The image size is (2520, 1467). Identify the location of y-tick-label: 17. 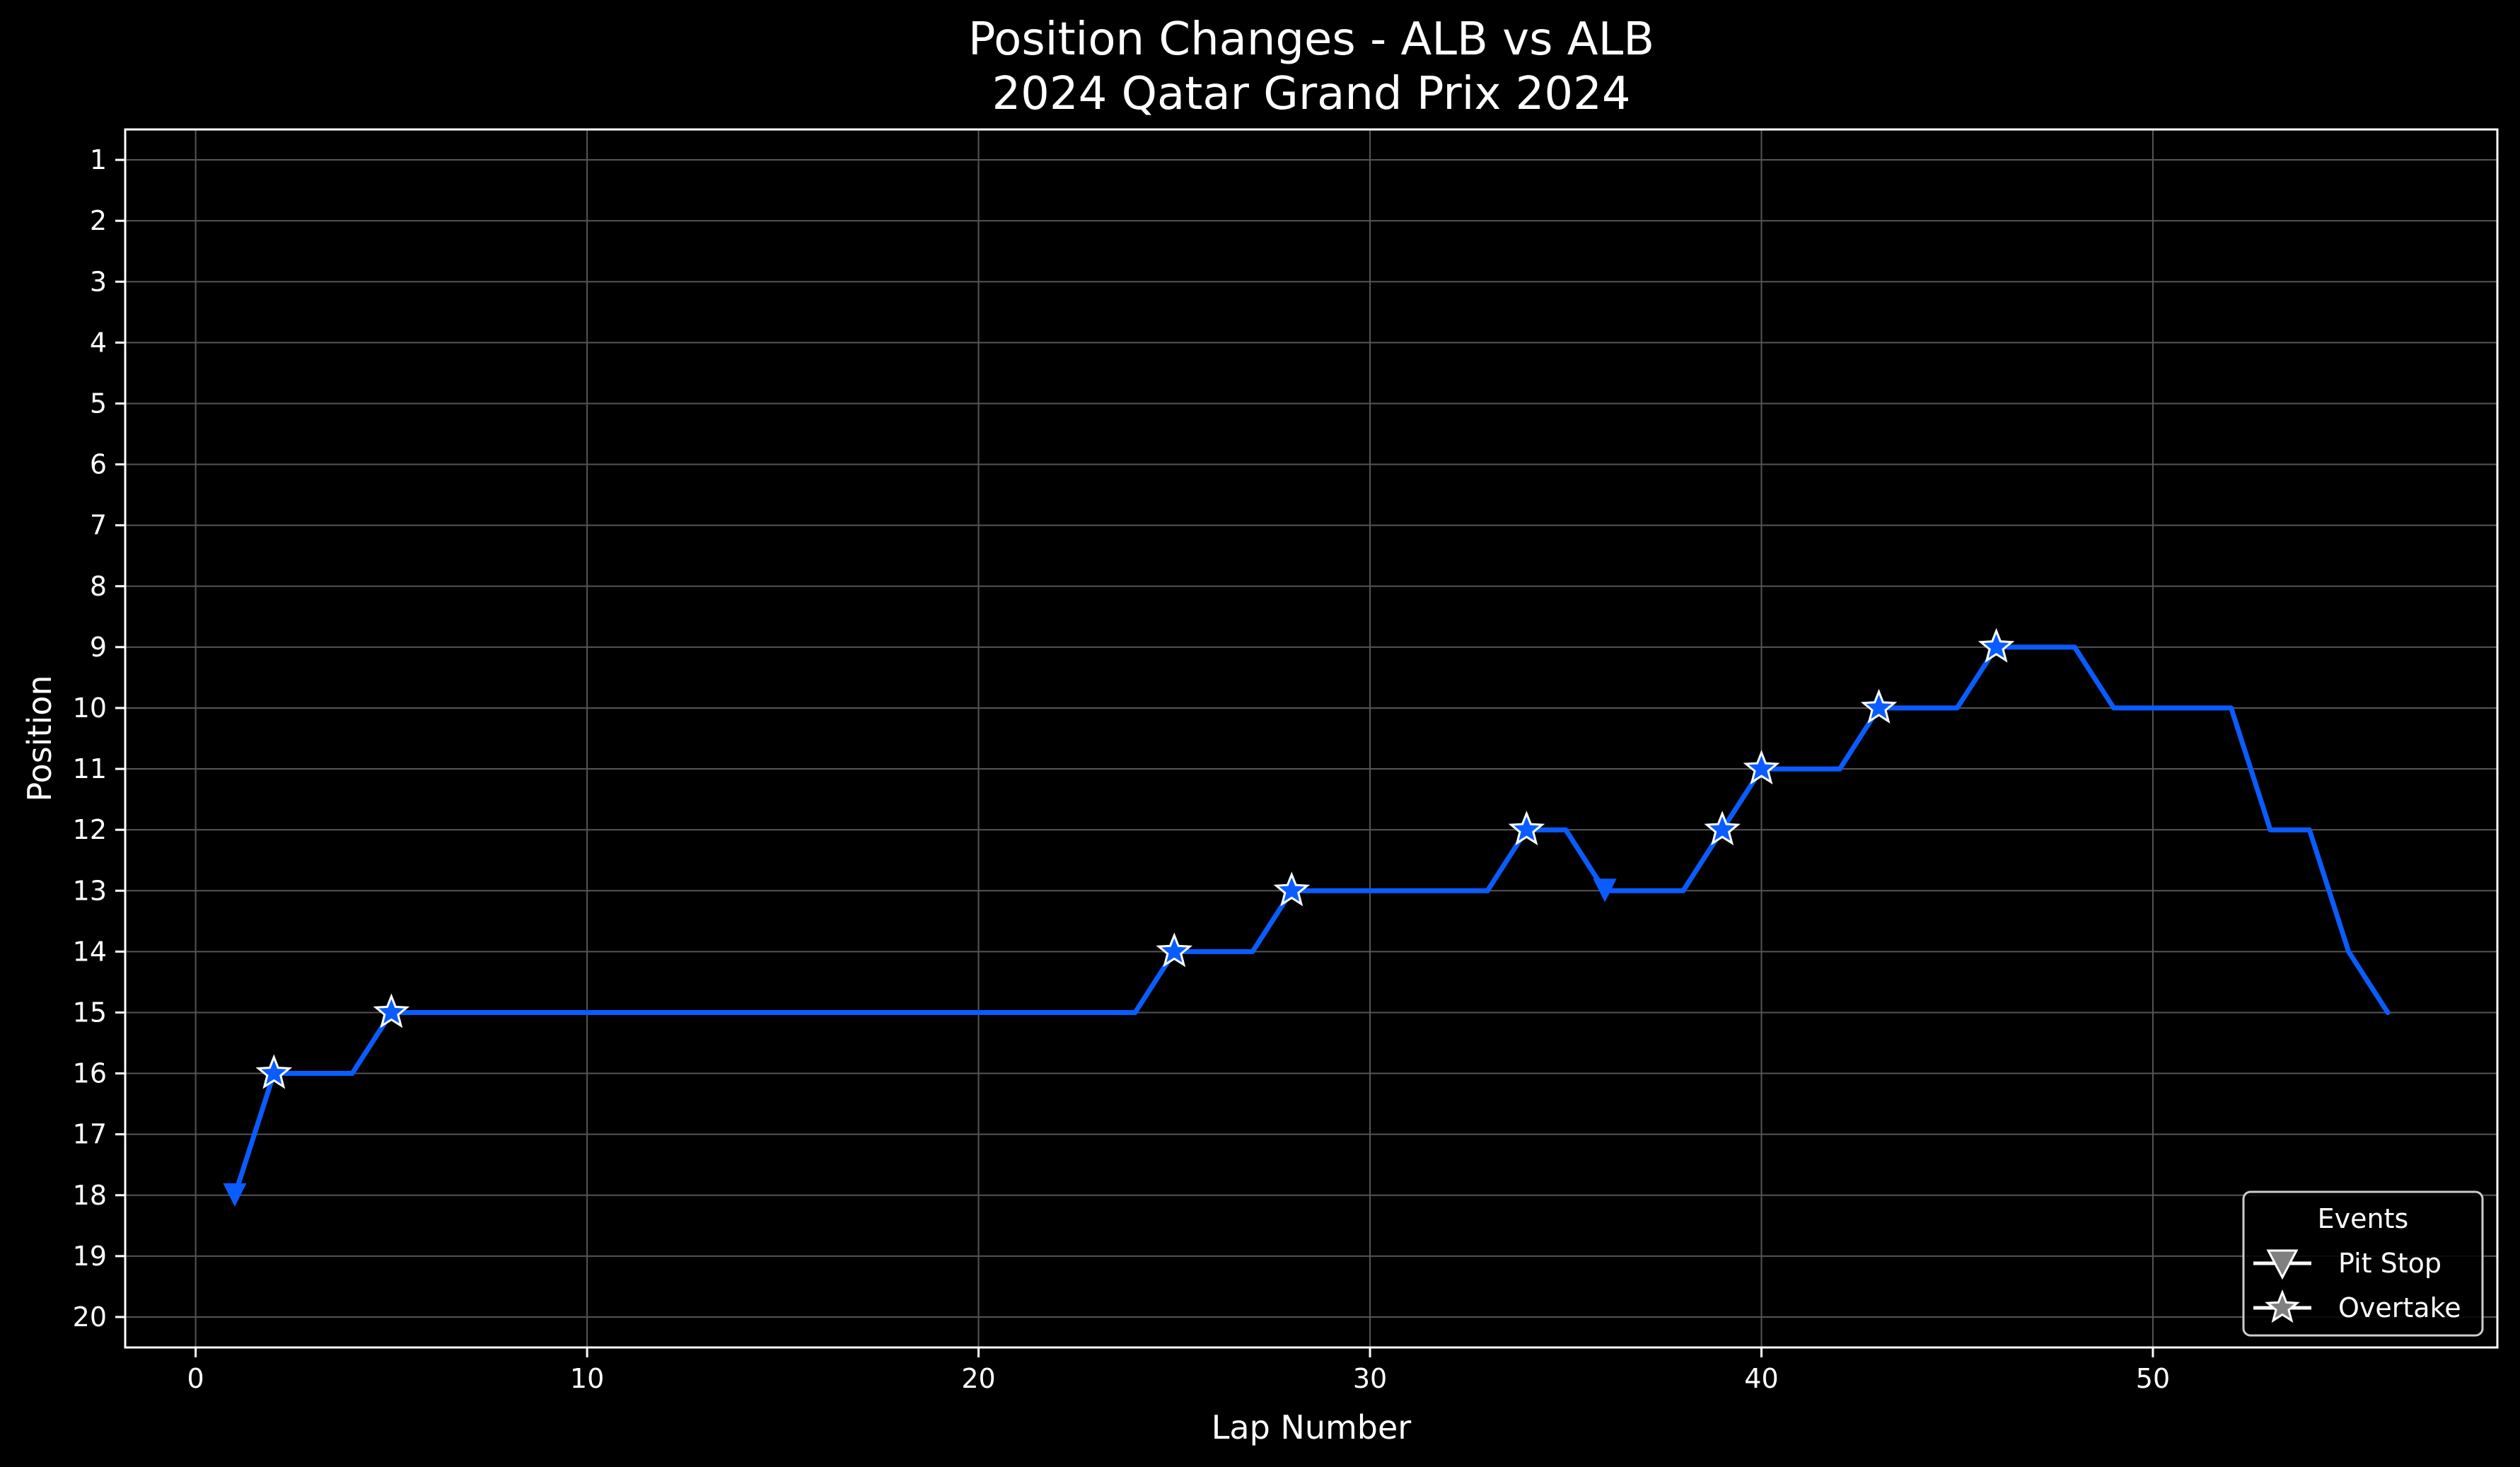
(90, 1134).